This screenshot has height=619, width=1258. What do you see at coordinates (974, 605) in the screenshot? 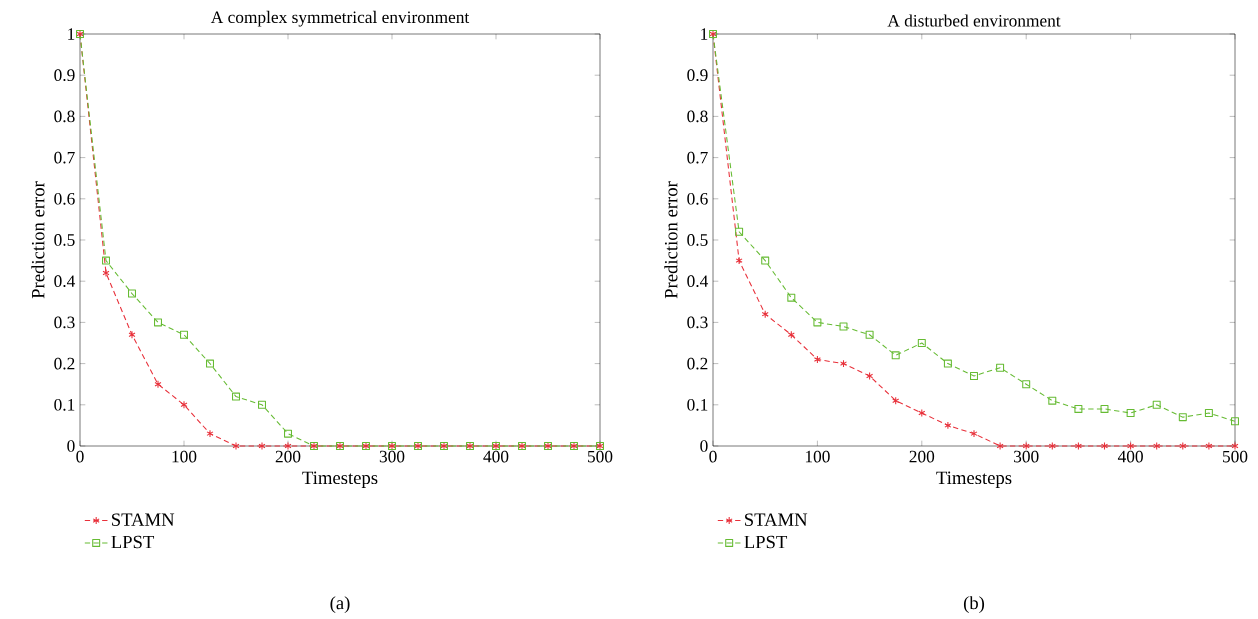
I see `text: (b)` at bounding box center [974, 605].